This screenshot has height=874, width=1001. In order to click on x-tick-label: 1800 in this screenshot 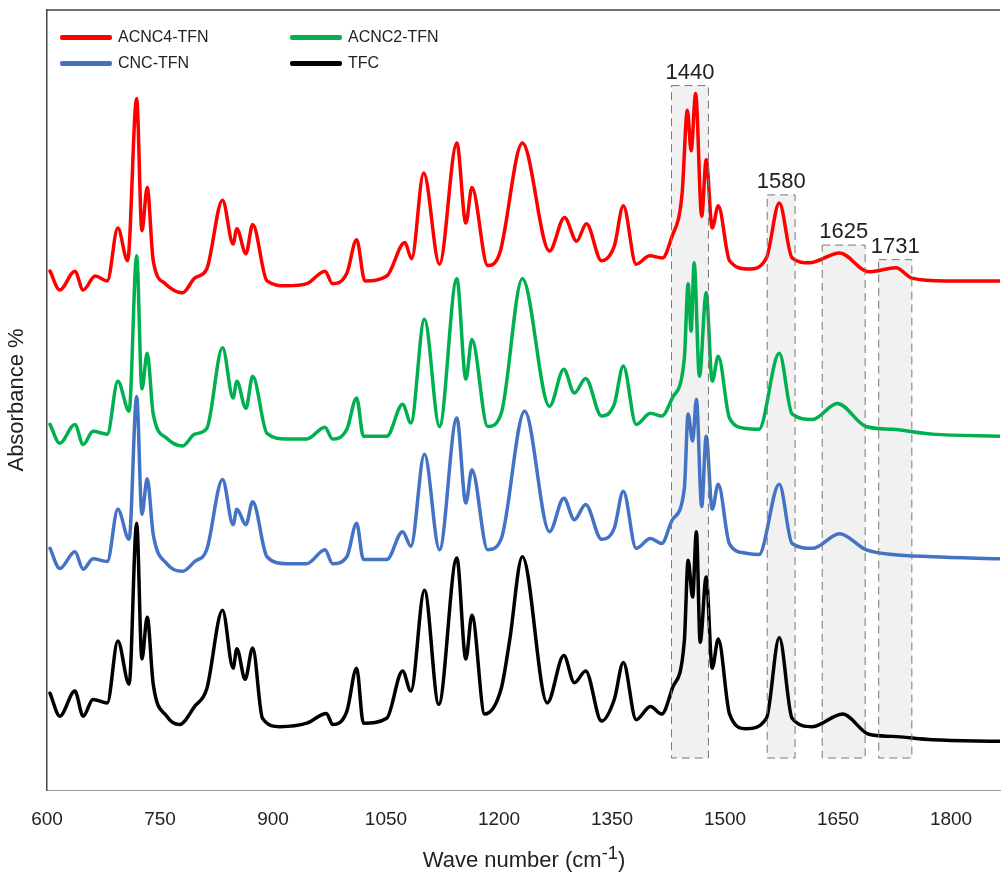, I will do `click(951, 818)`.